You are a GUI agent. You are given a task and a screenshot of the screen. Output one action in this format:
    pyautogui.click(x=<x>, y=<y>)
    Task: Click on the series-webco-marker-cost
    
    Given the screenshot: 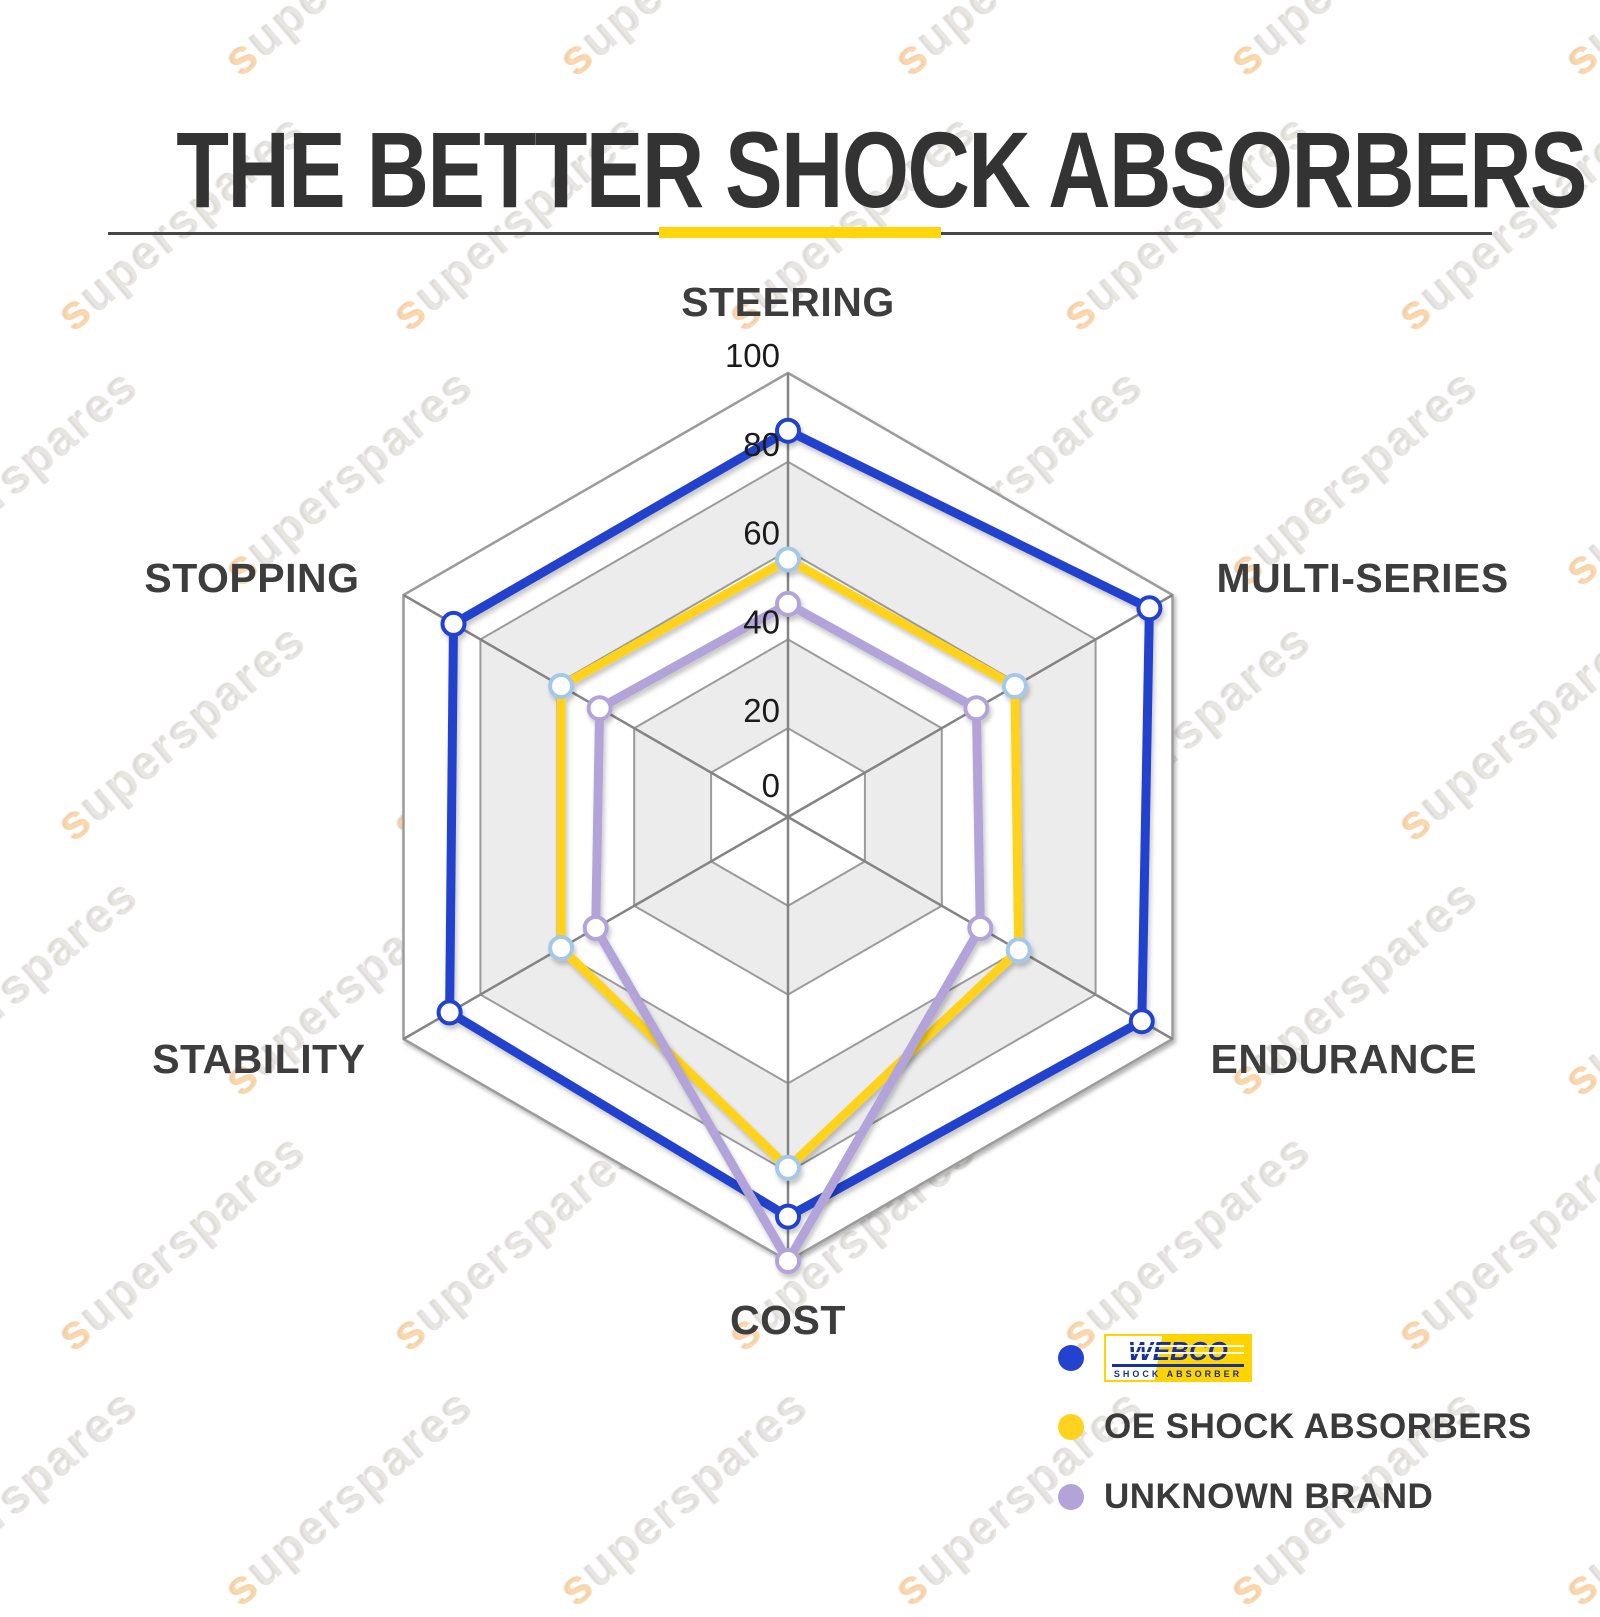 What is the action you would take?
    pyautogui.click(x=788, y=1216)
    